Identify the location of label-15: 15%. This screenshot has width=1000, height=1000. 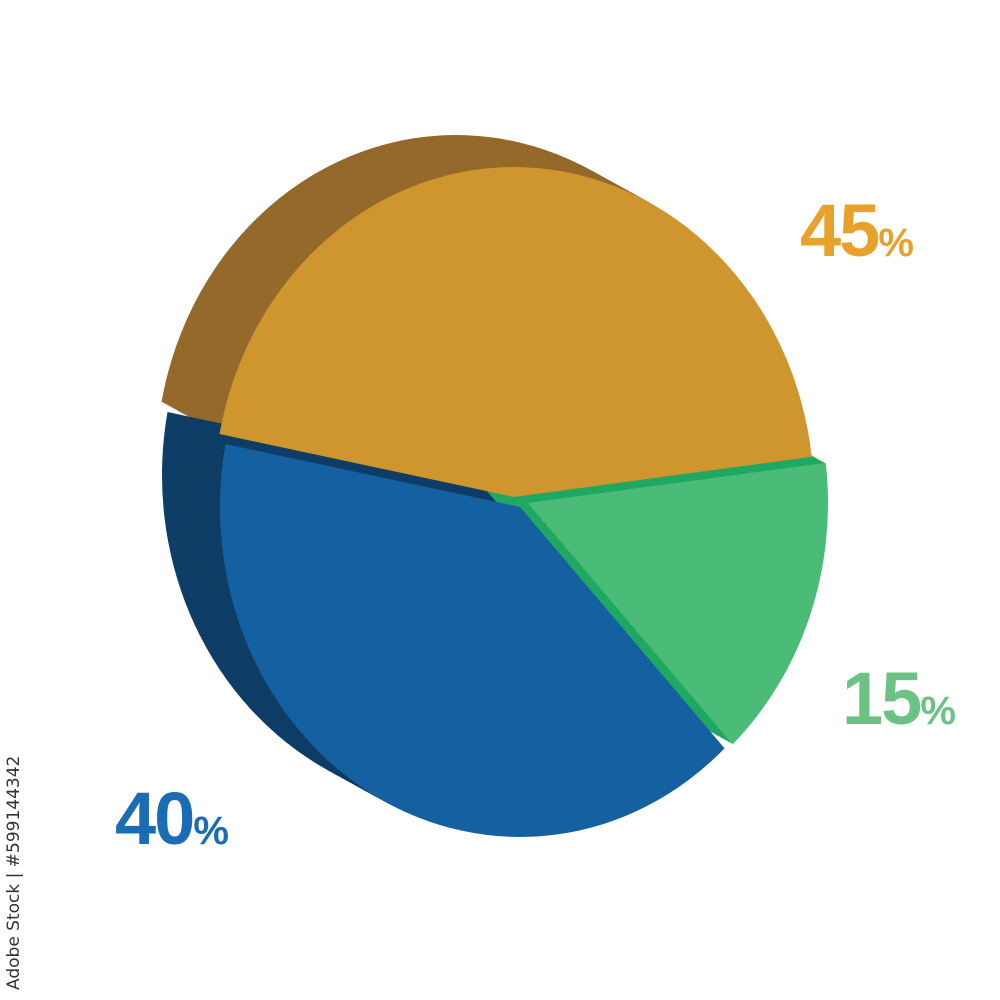
(899, 698).